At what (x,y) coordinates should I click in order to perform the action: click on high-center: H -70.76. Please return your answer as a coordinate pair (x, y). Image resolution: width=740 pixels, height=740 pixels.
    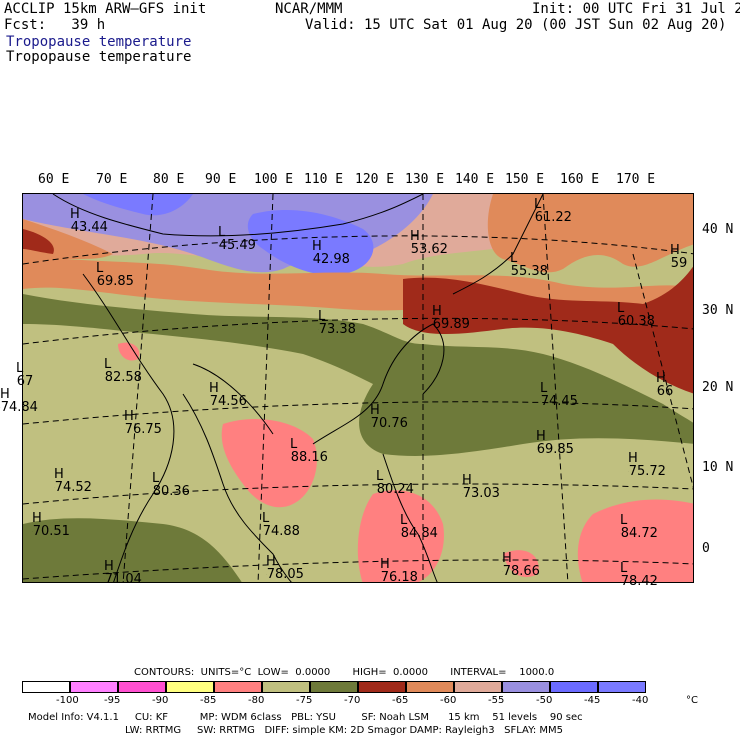
    Looking at the image, I should click on (389, 417).